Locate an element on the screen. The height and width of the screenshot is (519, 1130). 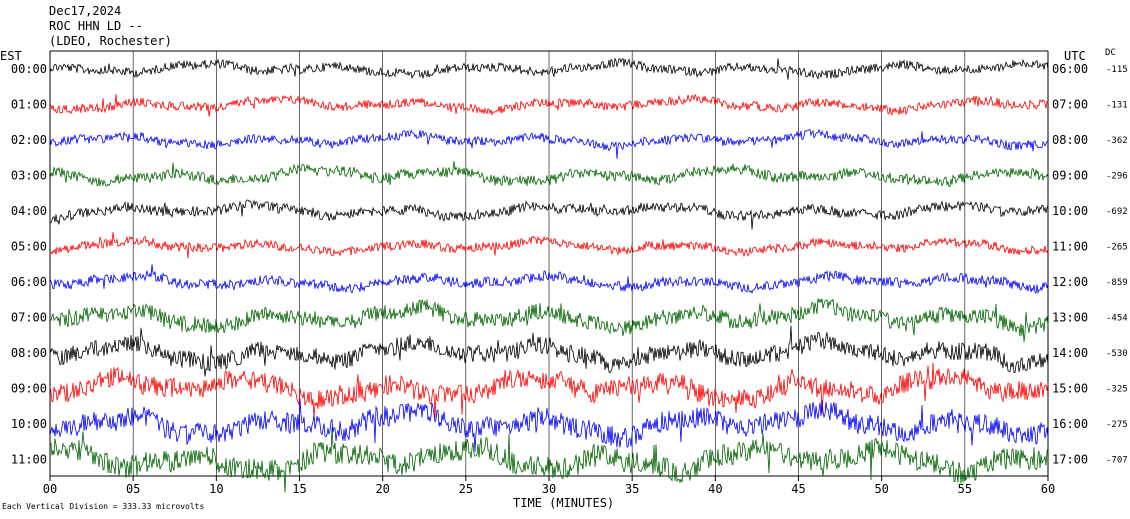
utc-label-0800: 08:00 is located at coordinates (1070, 140).